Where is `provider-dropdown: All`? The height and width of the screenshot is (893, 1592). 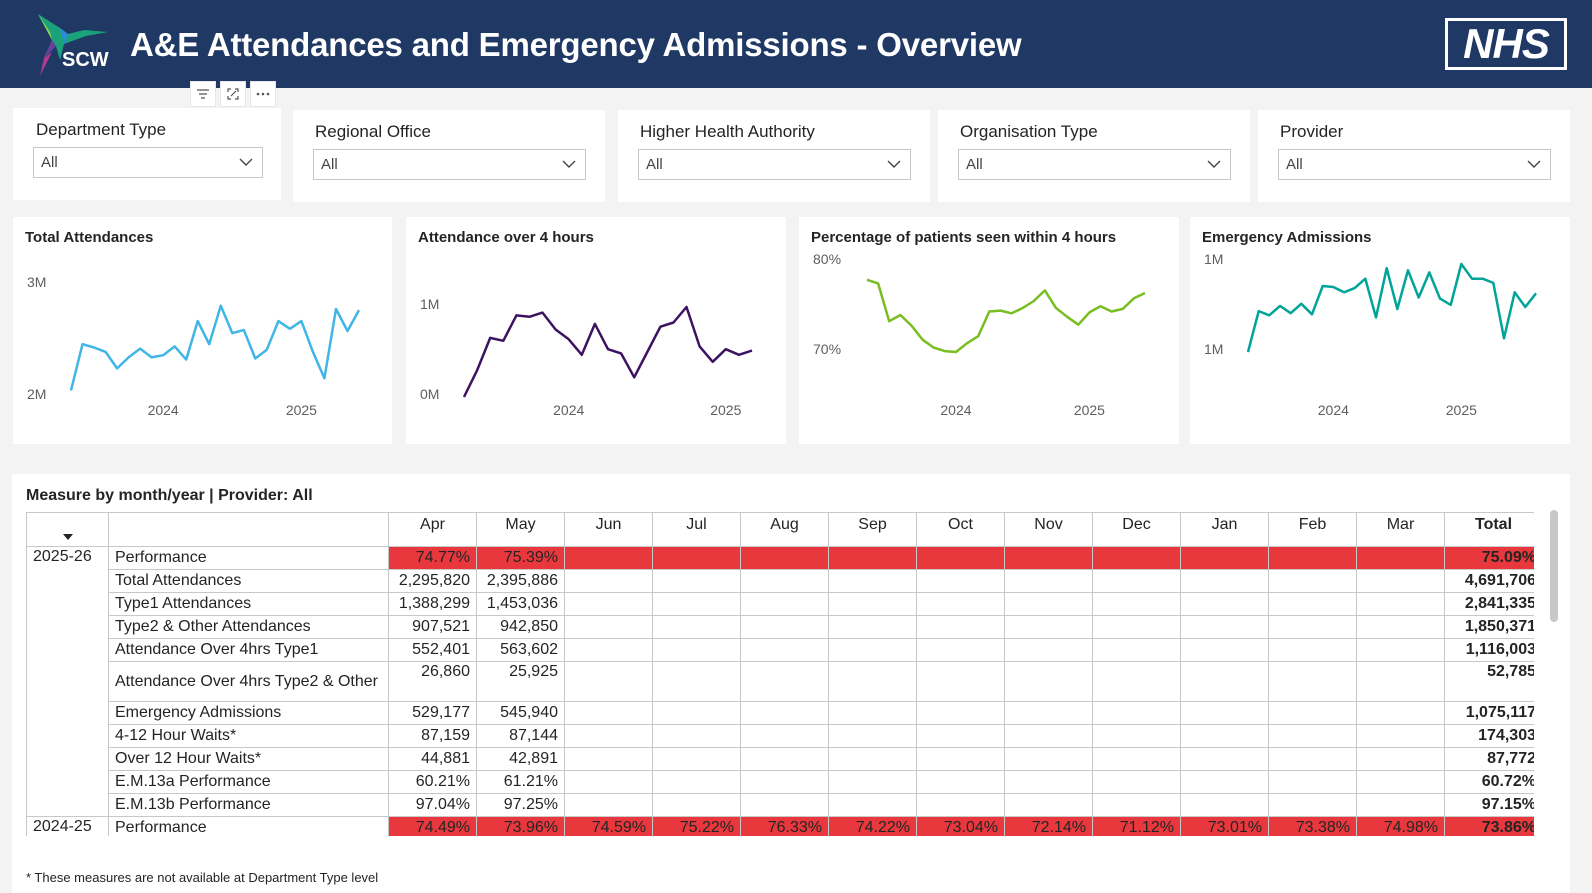
provider-dropdown: All is located at coordinates (1414, 164).